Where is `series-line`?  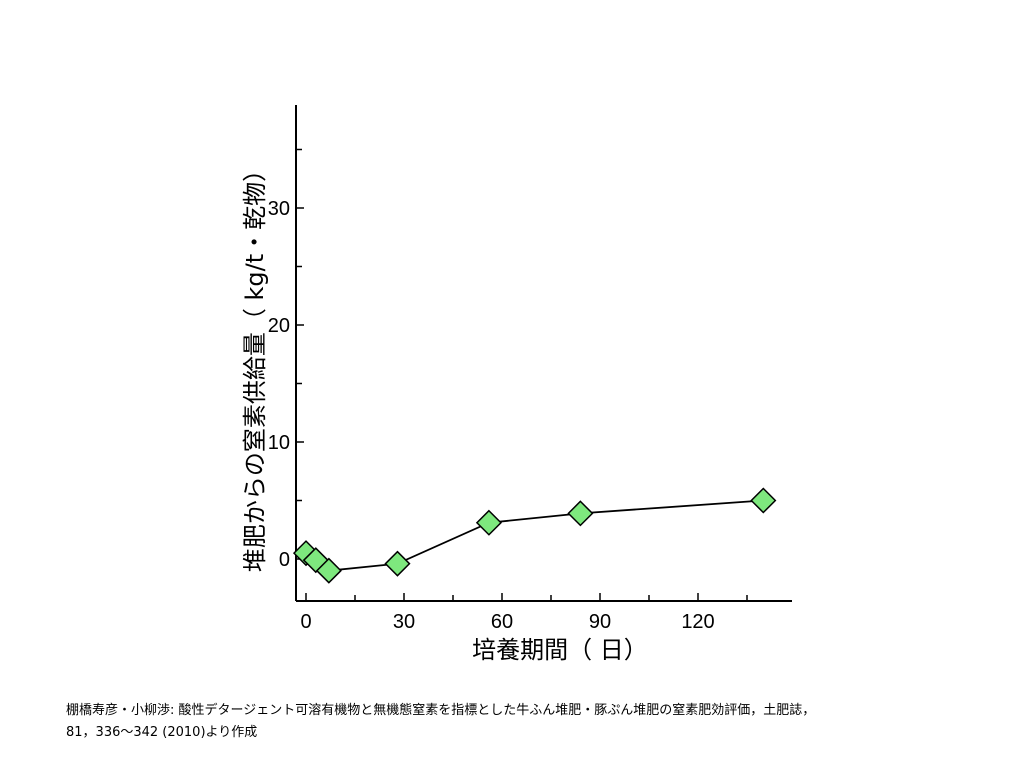
series-line is located at coordinates (534, 535).